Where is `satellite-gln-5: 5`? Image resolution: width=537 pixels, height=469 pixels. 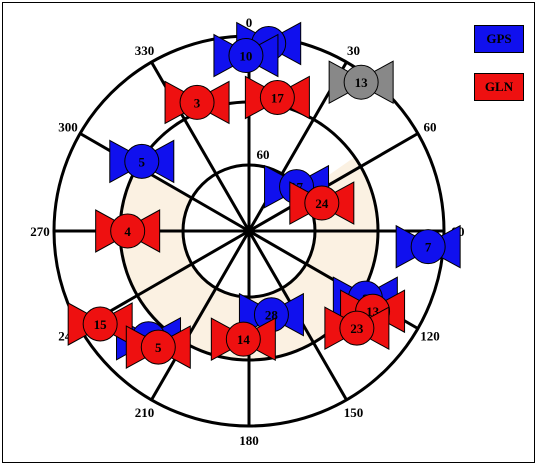
satellite-gln-5: 5 is located at coordinates (158, 347).